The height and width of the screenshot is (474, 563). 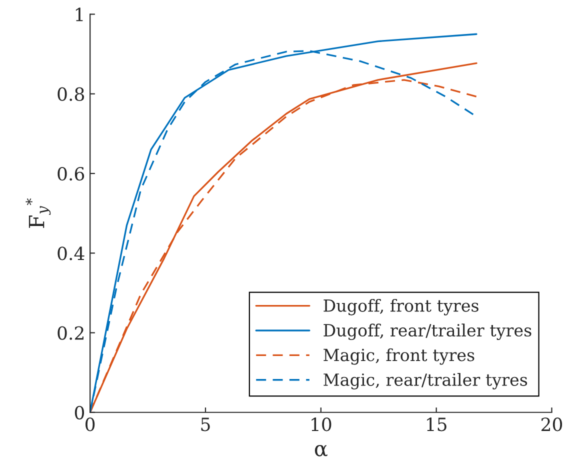 I want to click on y-tick-label: 0.6, so click(x=71, y=173).